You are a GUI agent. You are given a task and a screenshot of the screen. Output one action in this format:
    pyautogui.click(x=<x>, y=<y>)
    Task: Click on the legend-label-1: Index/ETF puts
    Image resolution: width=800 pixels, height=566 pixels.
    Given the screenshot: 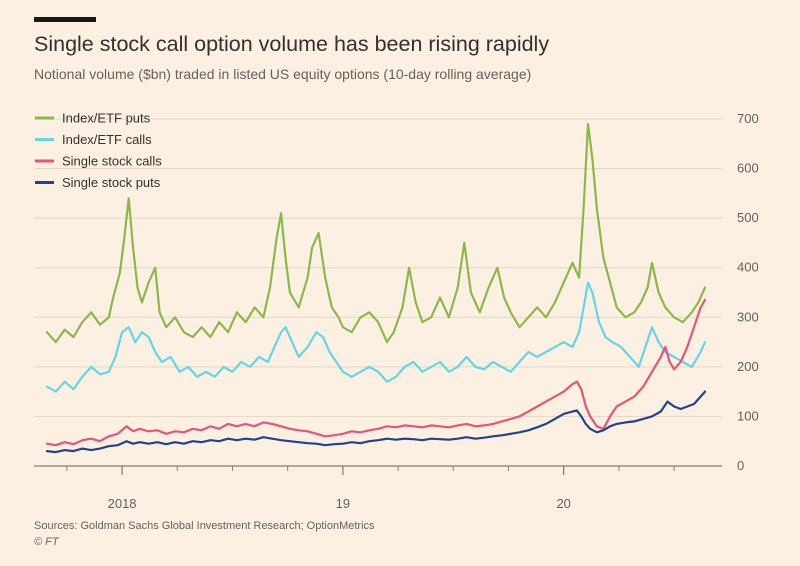 What is the action you would take?
    pyautogui.click(x=106, y=118)
    